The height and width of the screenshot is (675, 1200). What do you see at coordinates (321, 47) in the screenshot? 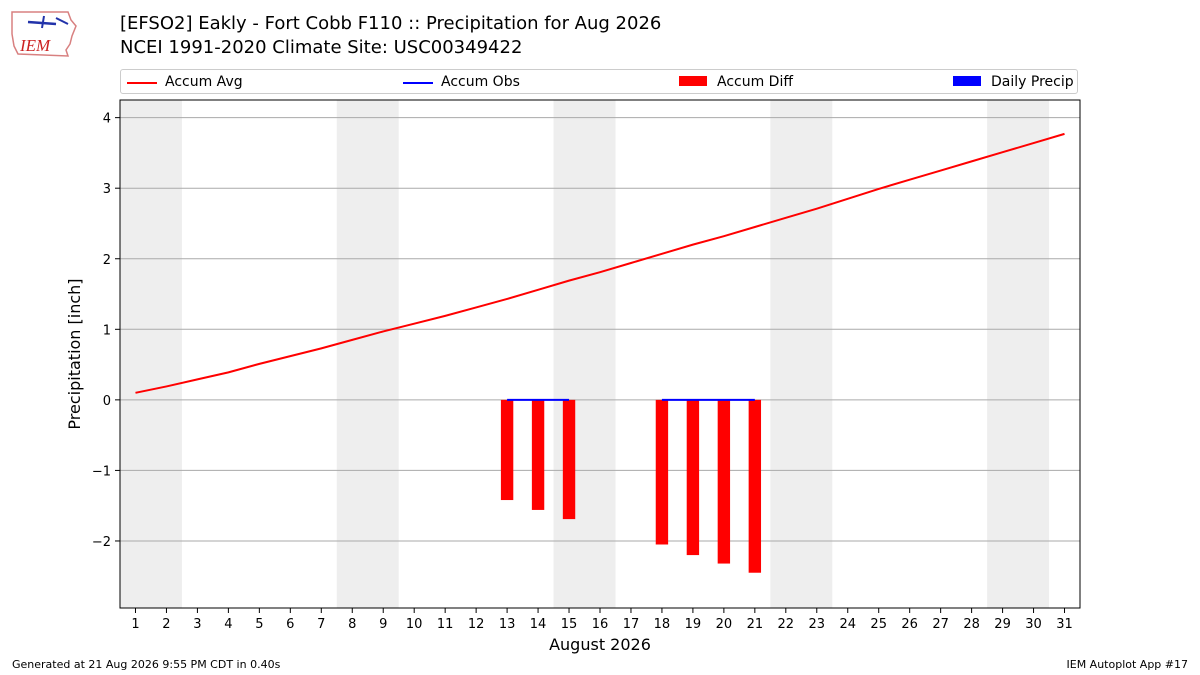
I see `chart-subtitle: NCEI 1991-2020 Climate Site: USC00349422` at bounding box center [321, 47].